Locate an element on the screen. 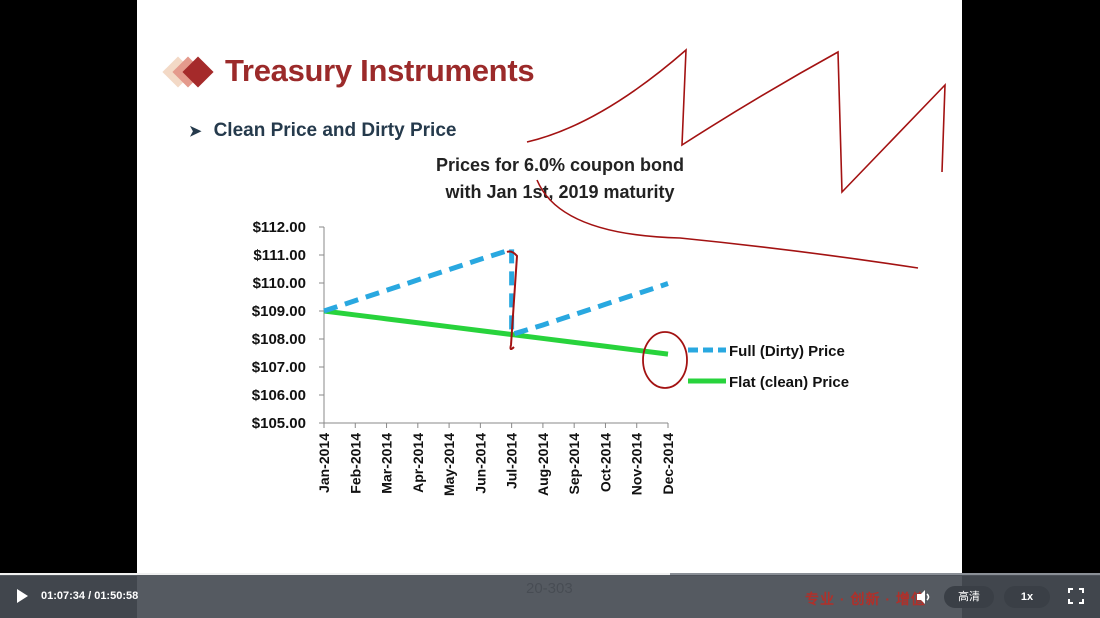 Image resolution: width=1100 pixels, height=618 pixels. y-tick-label: $111.00 is located at coordinates (279, 255).